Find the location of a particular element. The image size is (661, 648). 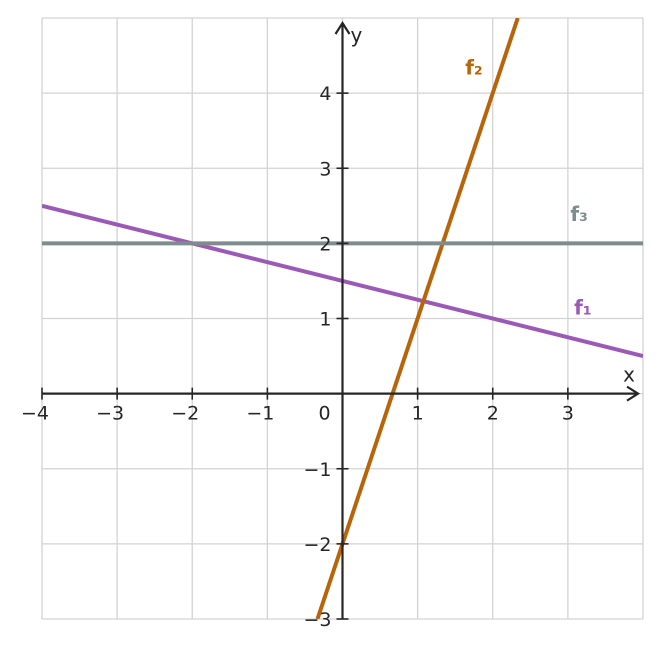

x-tick-label: 3 is located at coordinates (568, 414).